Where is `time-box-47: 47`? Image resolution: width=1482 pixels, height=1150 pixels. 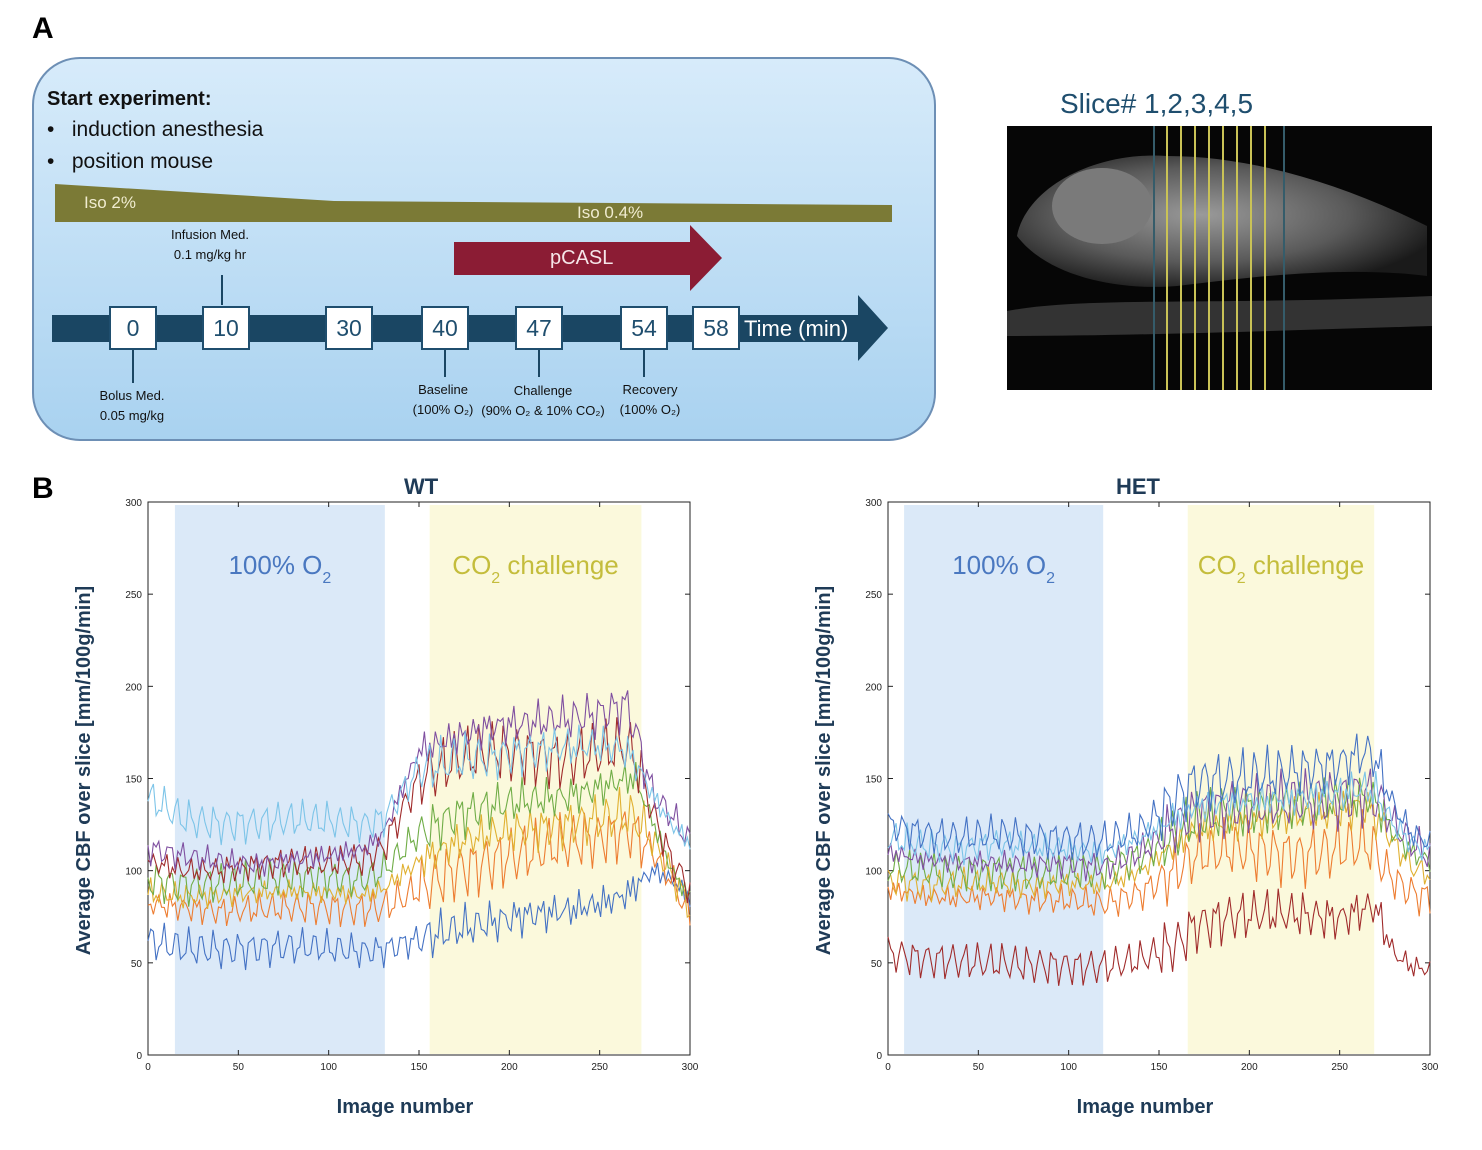 time-box-47: 47 is located at coordinates (539, 328).